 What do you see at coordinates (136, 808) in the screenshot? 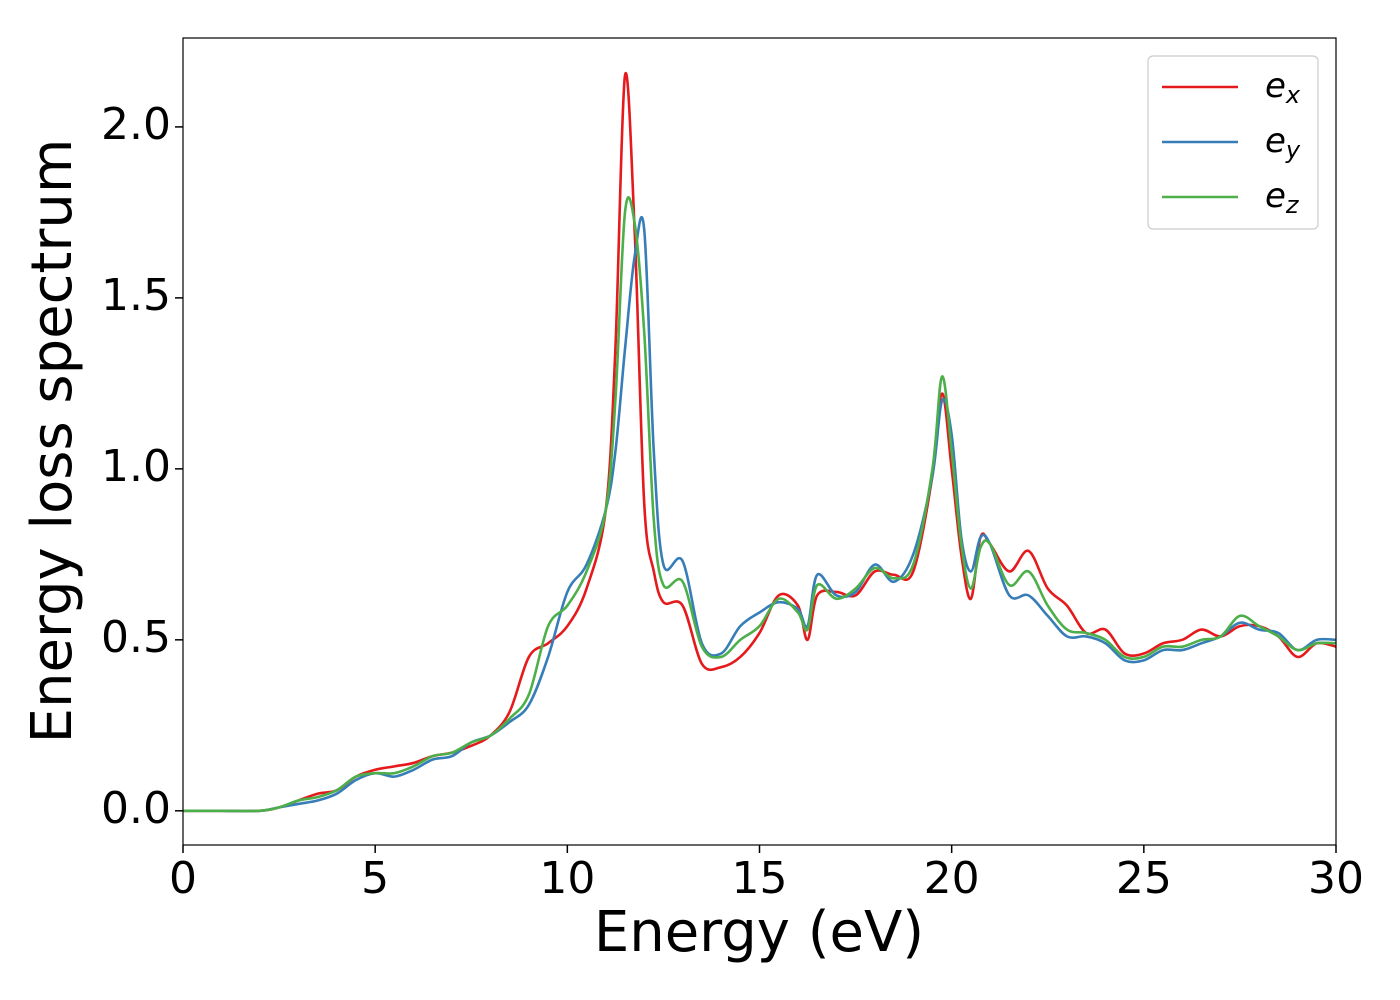
I see `y-tick-label: 0.0` at bounding box center [136, 808].